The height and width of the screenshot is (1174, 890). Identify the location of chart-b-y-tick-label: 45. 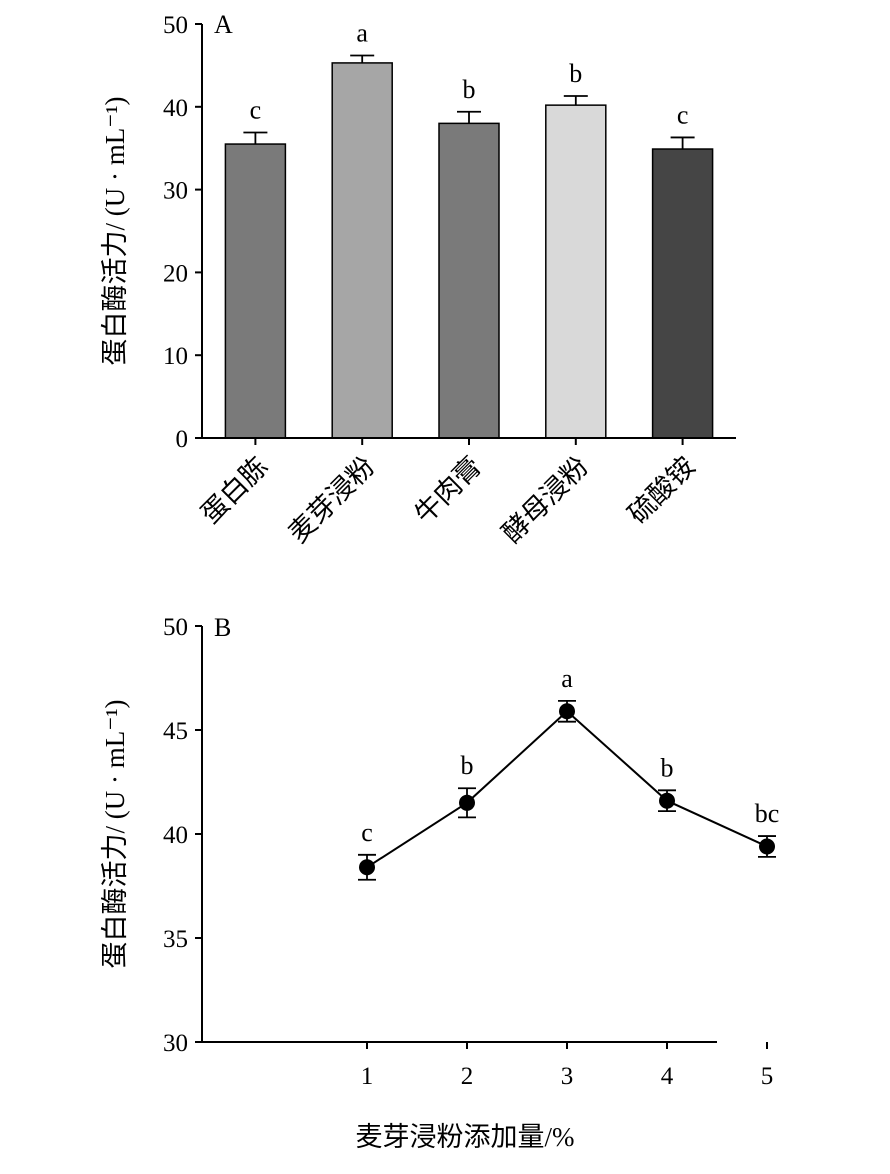
(175, 731).